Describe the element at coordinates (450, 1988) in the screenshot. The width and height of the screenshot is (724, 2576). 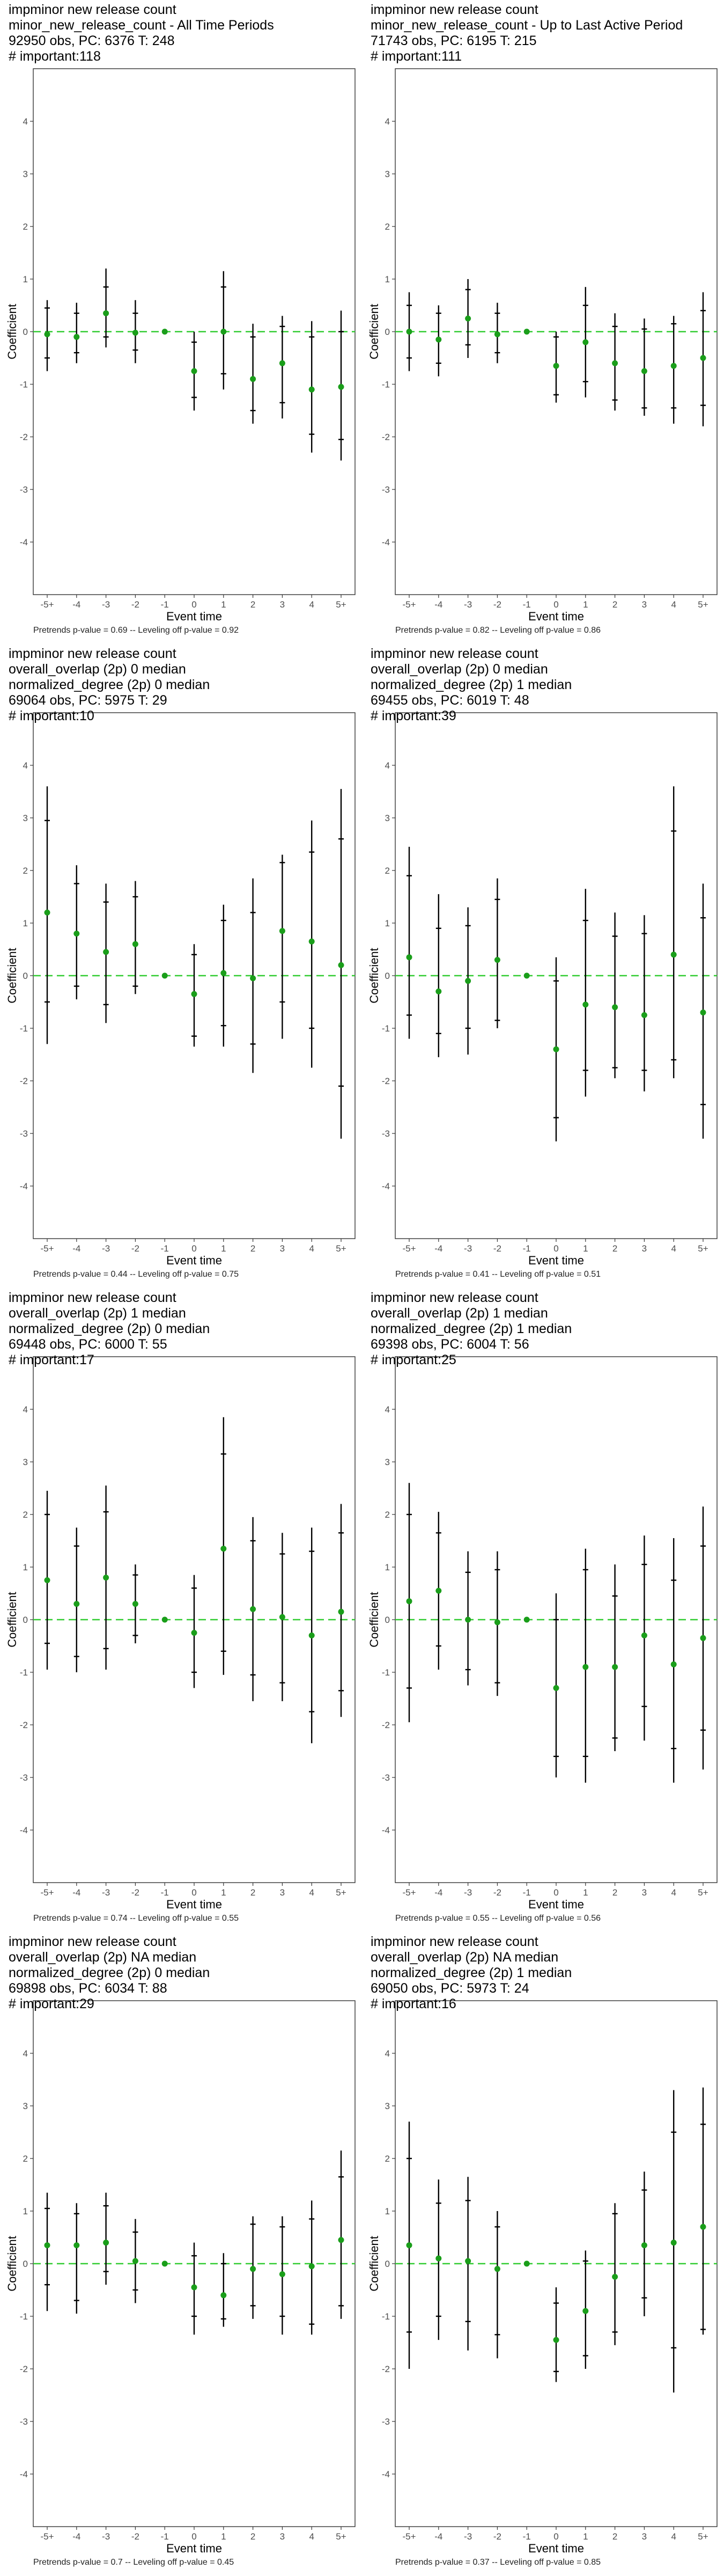
I see `chart-title-line: 69050 obs, PC: 5973 T: 24` at that location.